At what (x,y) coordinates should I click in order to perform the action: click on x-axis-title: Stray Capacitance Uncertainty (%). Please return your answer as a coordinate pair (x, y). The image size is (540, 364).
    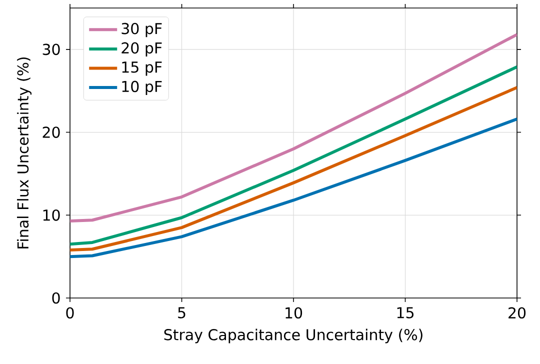
    Looking at the image, I should click on (293, 336).